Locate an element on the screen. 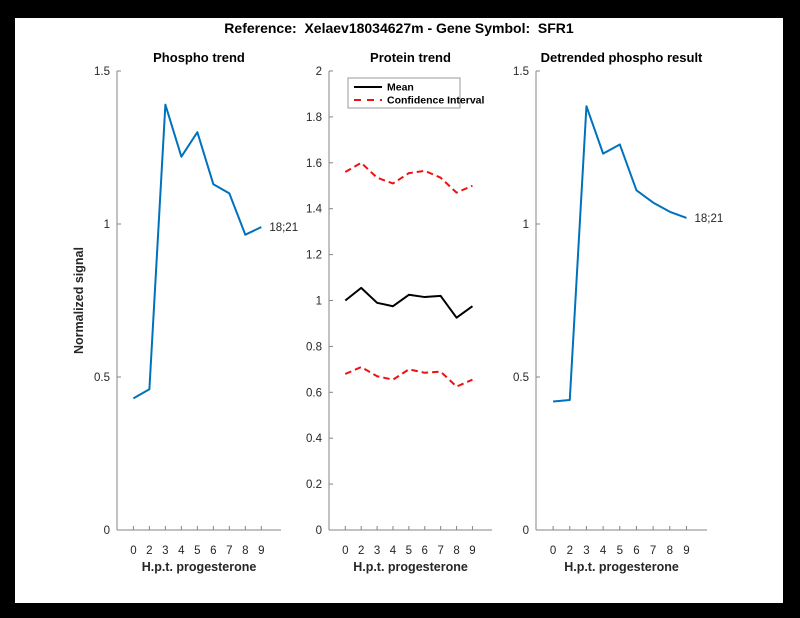  y-tick-label: 1.8 is located at coordinates (314, 118).